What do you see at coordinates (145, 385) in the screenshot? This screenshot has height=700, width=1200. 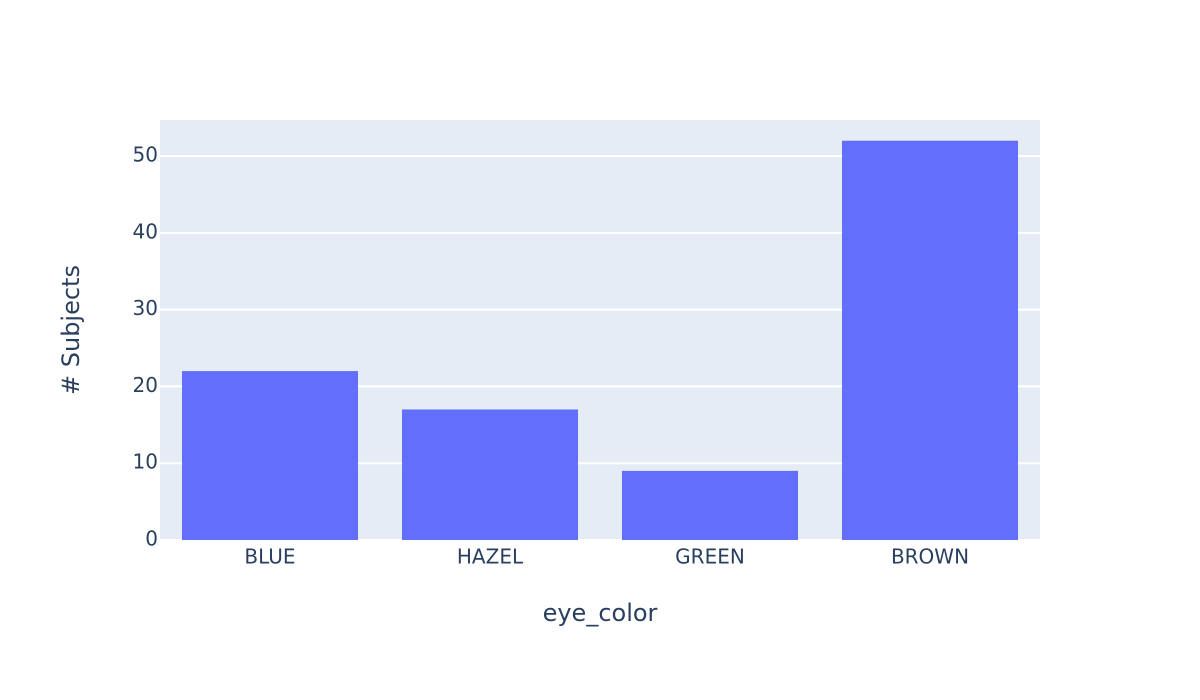 I see `y-tick-label: 20` at bounding box center [145, 385].